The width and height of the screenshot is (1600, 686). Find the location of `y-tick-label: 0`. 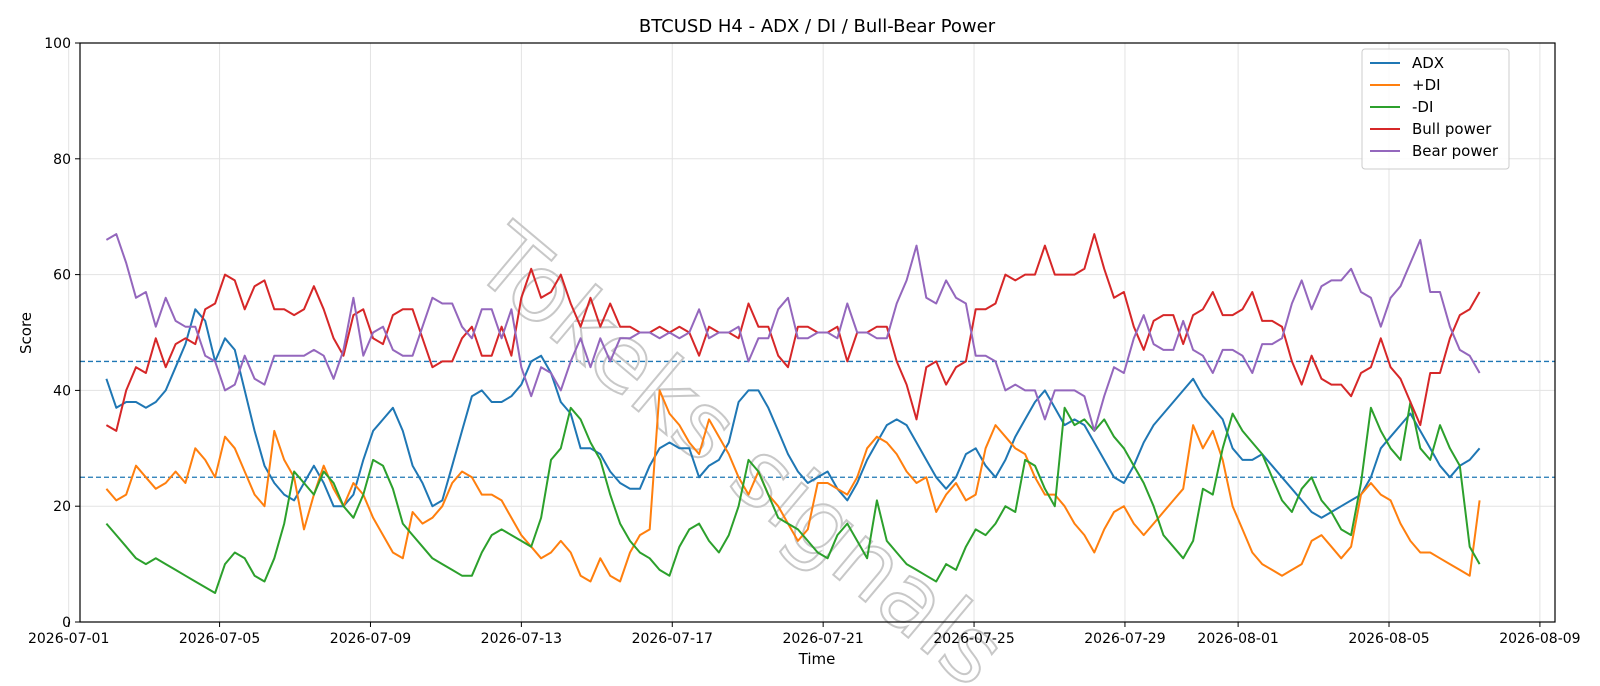

y-tick-label: 0 is located at coordinates (66, 623).